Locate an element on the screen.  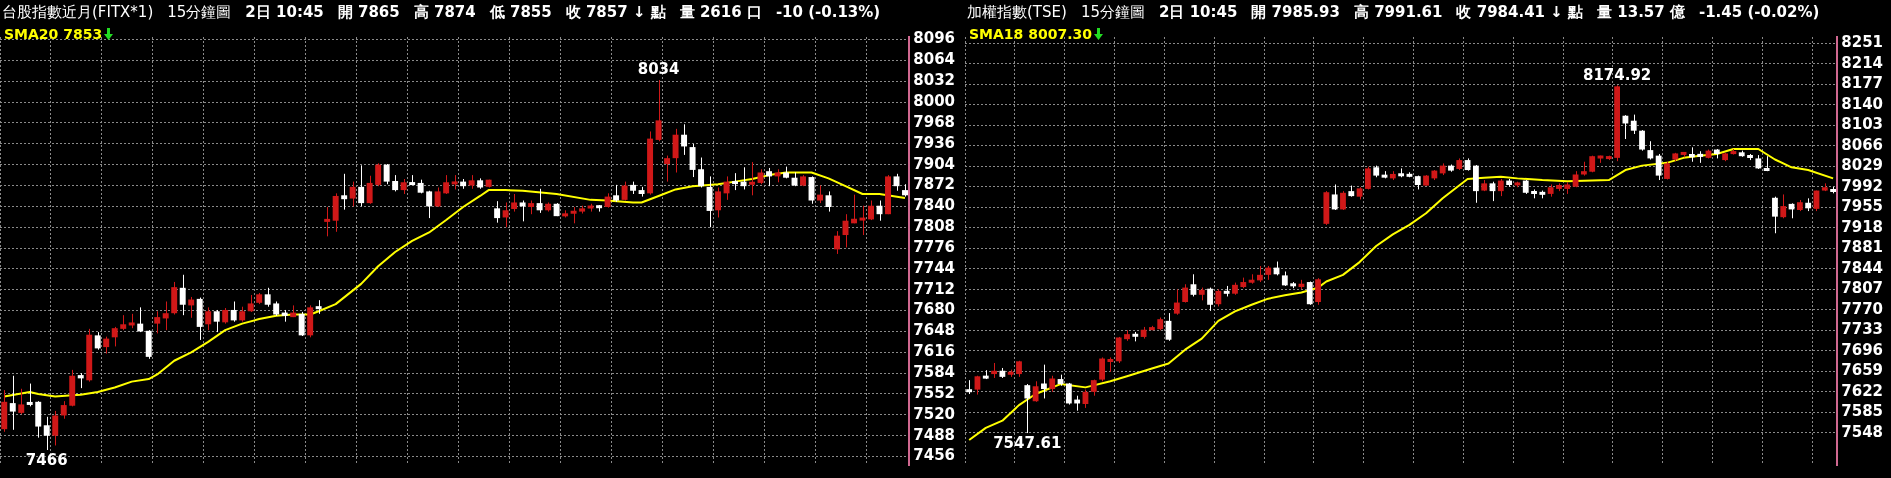
y-tick-label: 7872 is located at coordinates (934, 184).